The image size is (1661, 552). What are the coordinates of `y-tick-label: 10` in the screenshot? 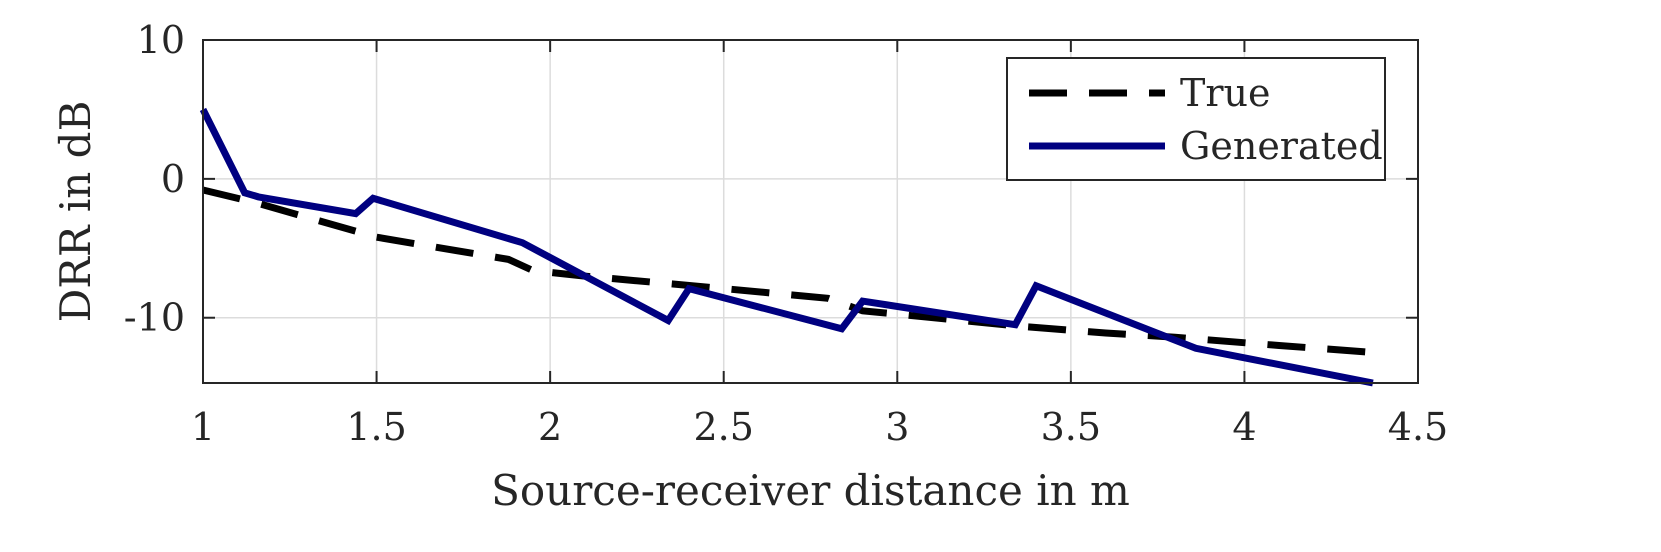 It's located at (161, 40).